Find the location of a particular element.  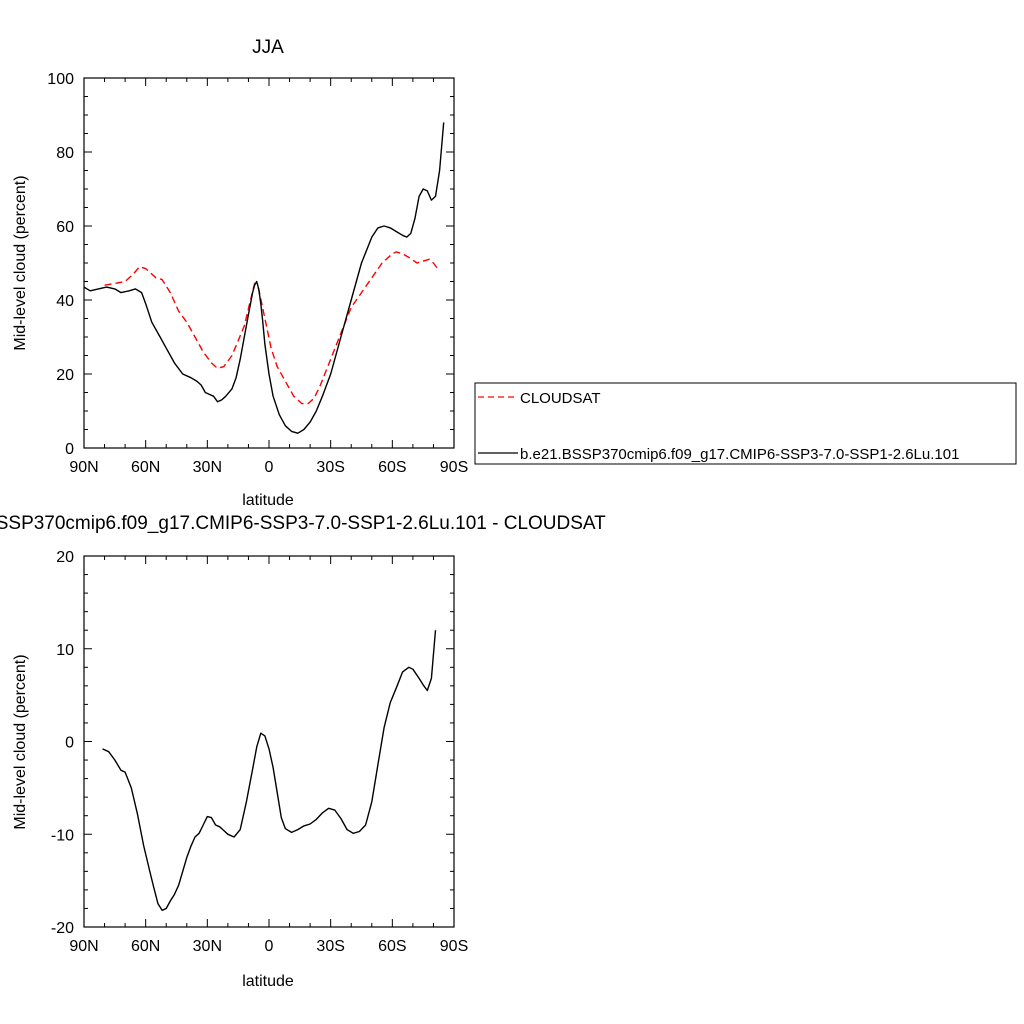

top-chart-y-tick-label: 80 is located at coordinates (65, 153).